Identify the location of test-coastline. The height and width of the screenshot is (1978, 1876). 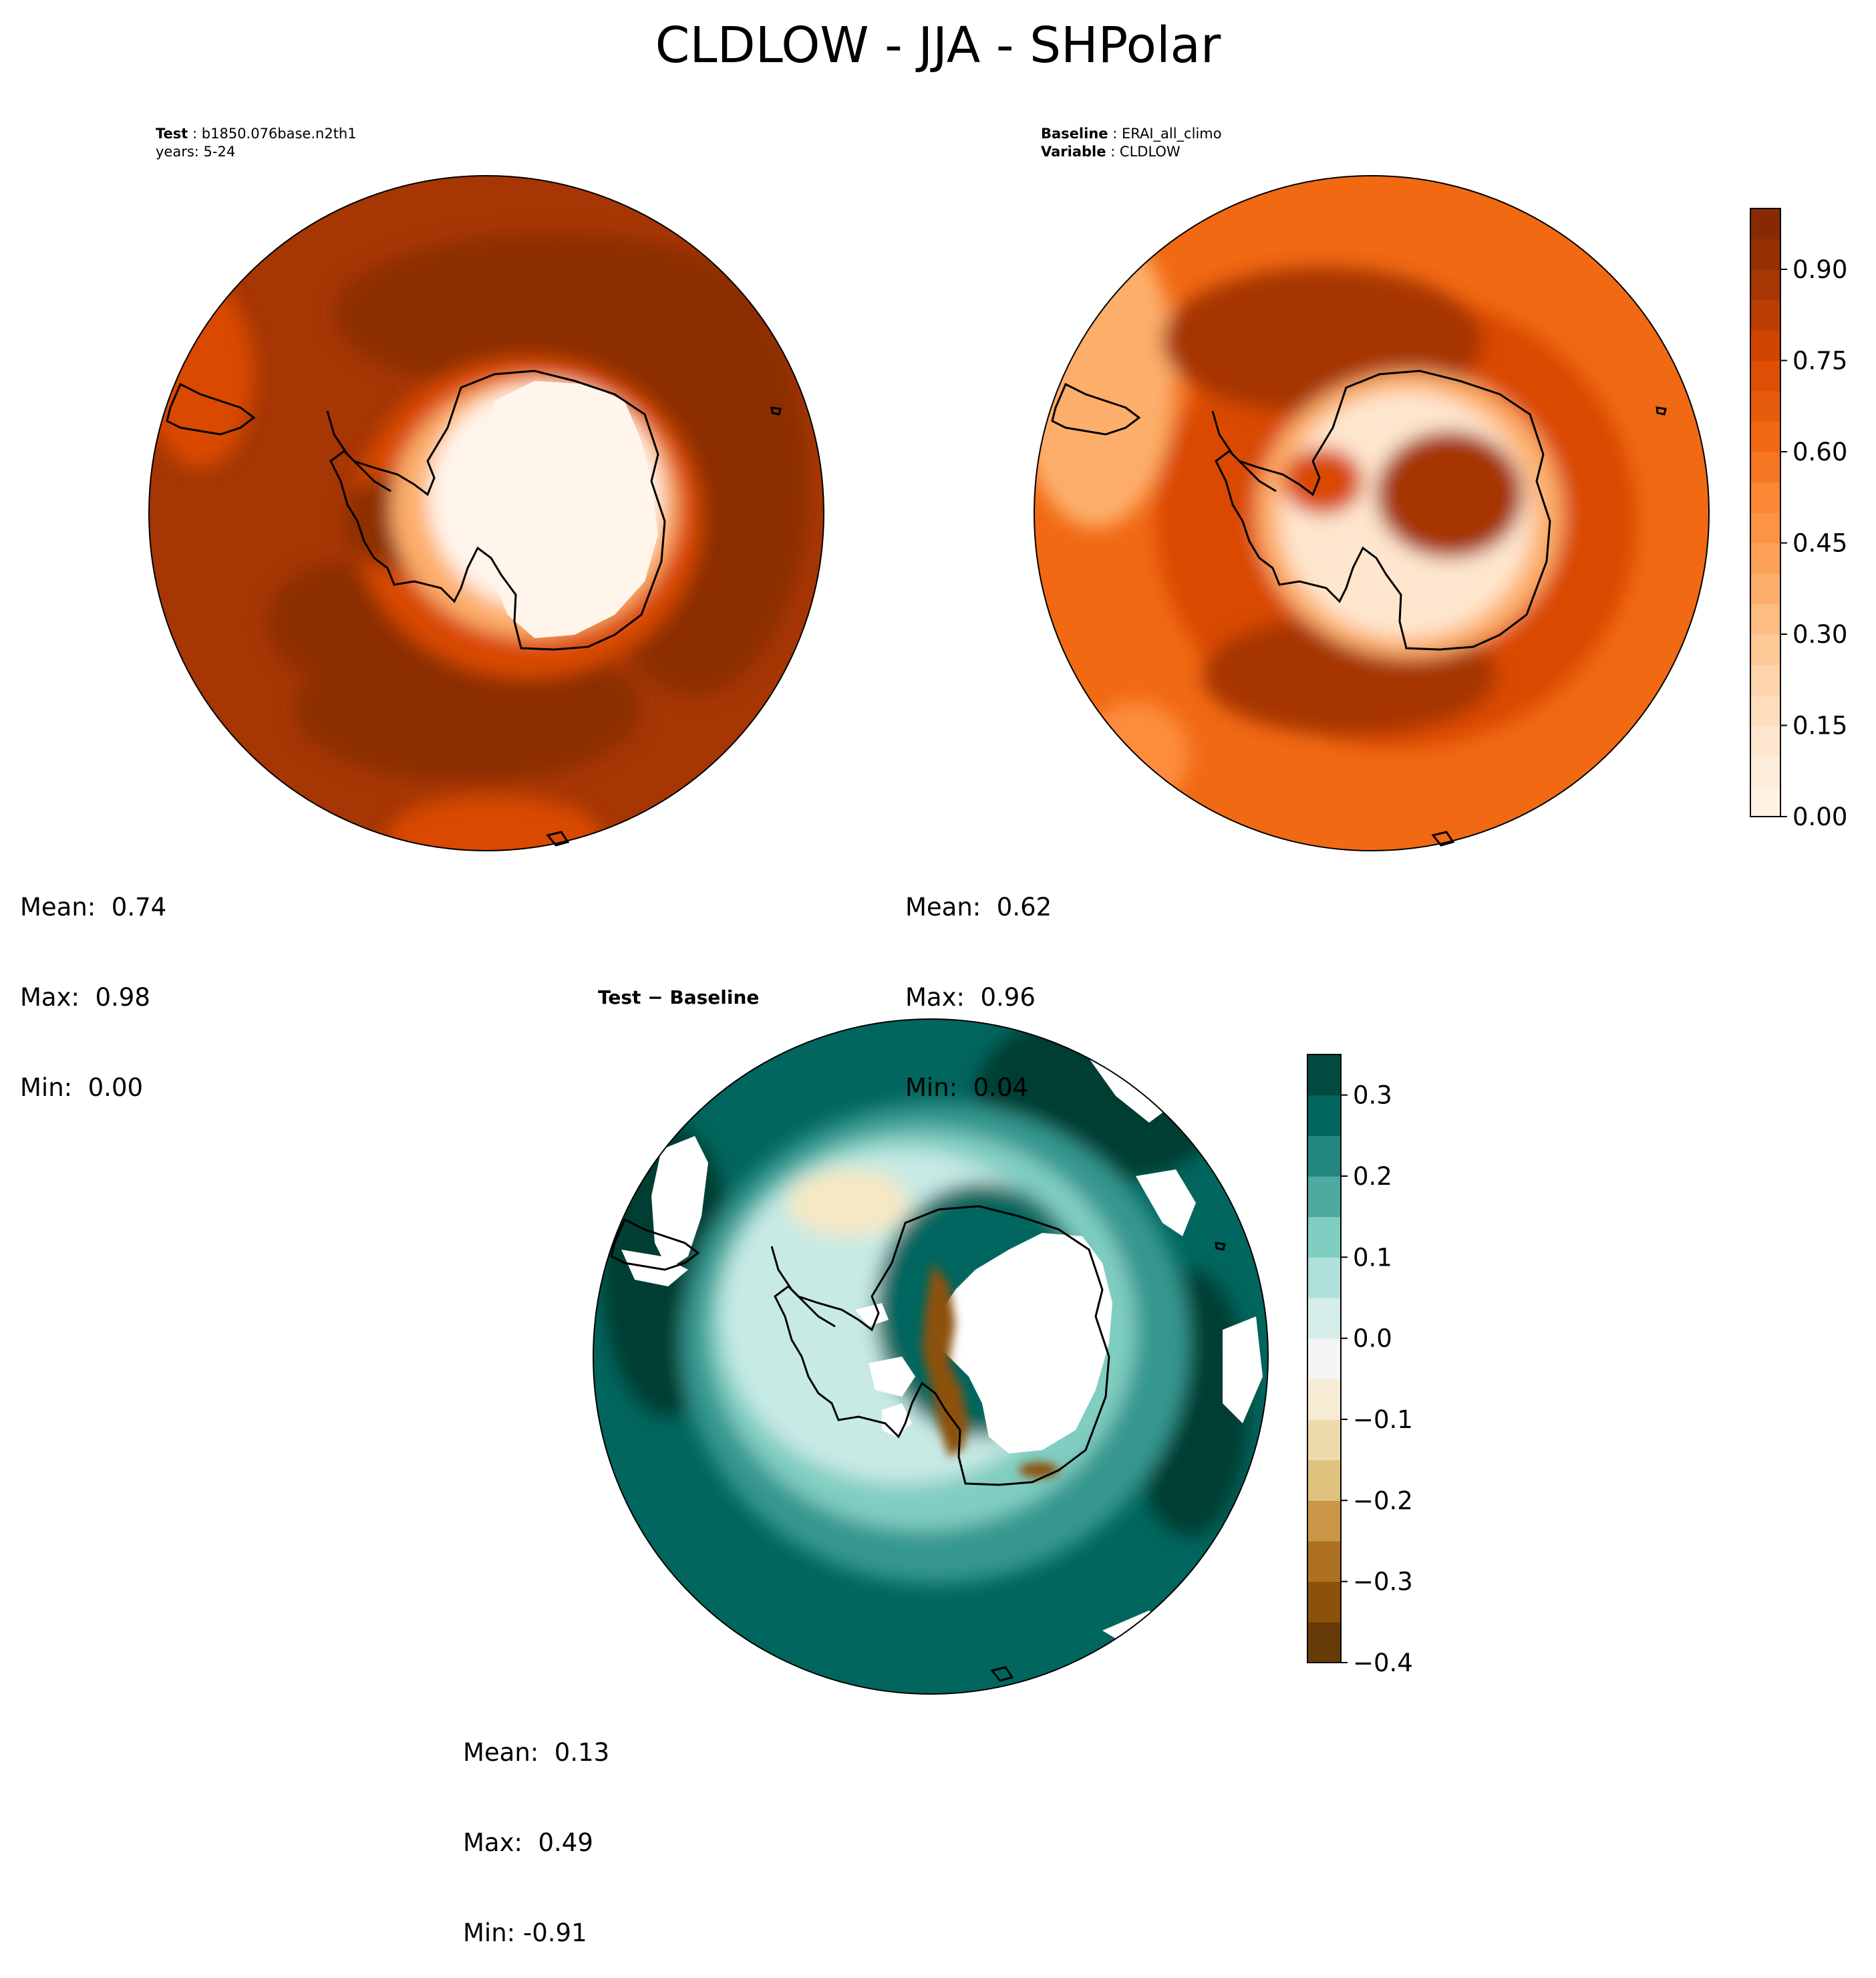
(474, 608).